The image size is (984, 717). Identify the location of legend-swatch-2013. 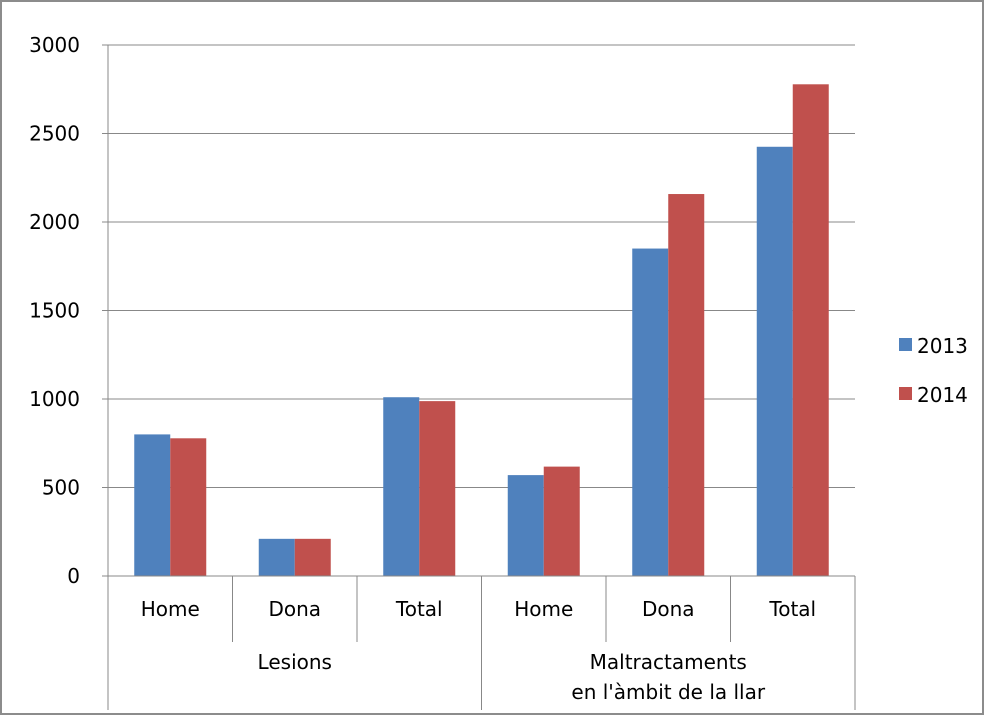
(905, 344).